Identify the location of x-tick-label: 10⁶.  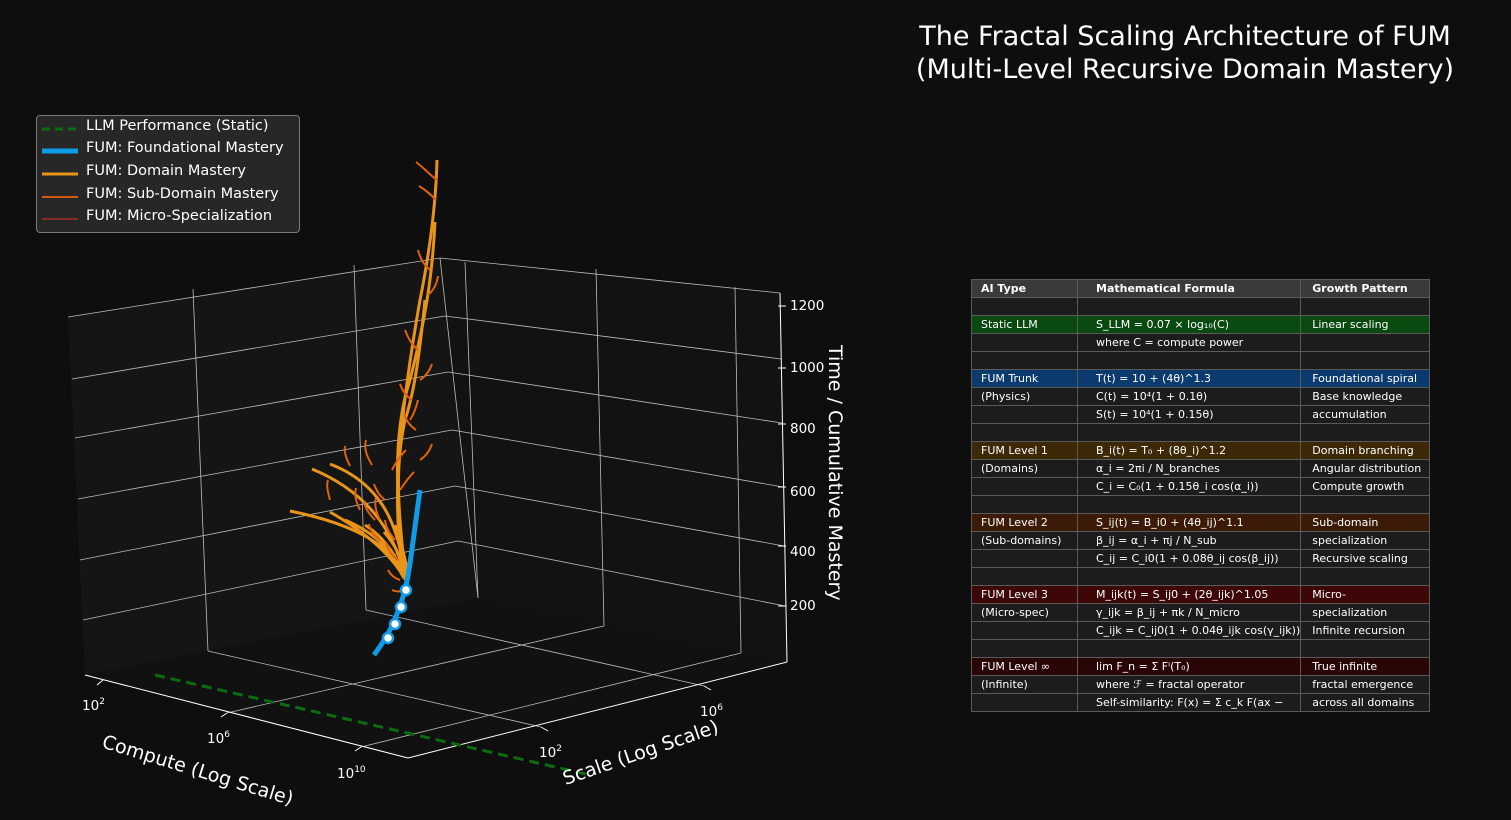
(218, 738).